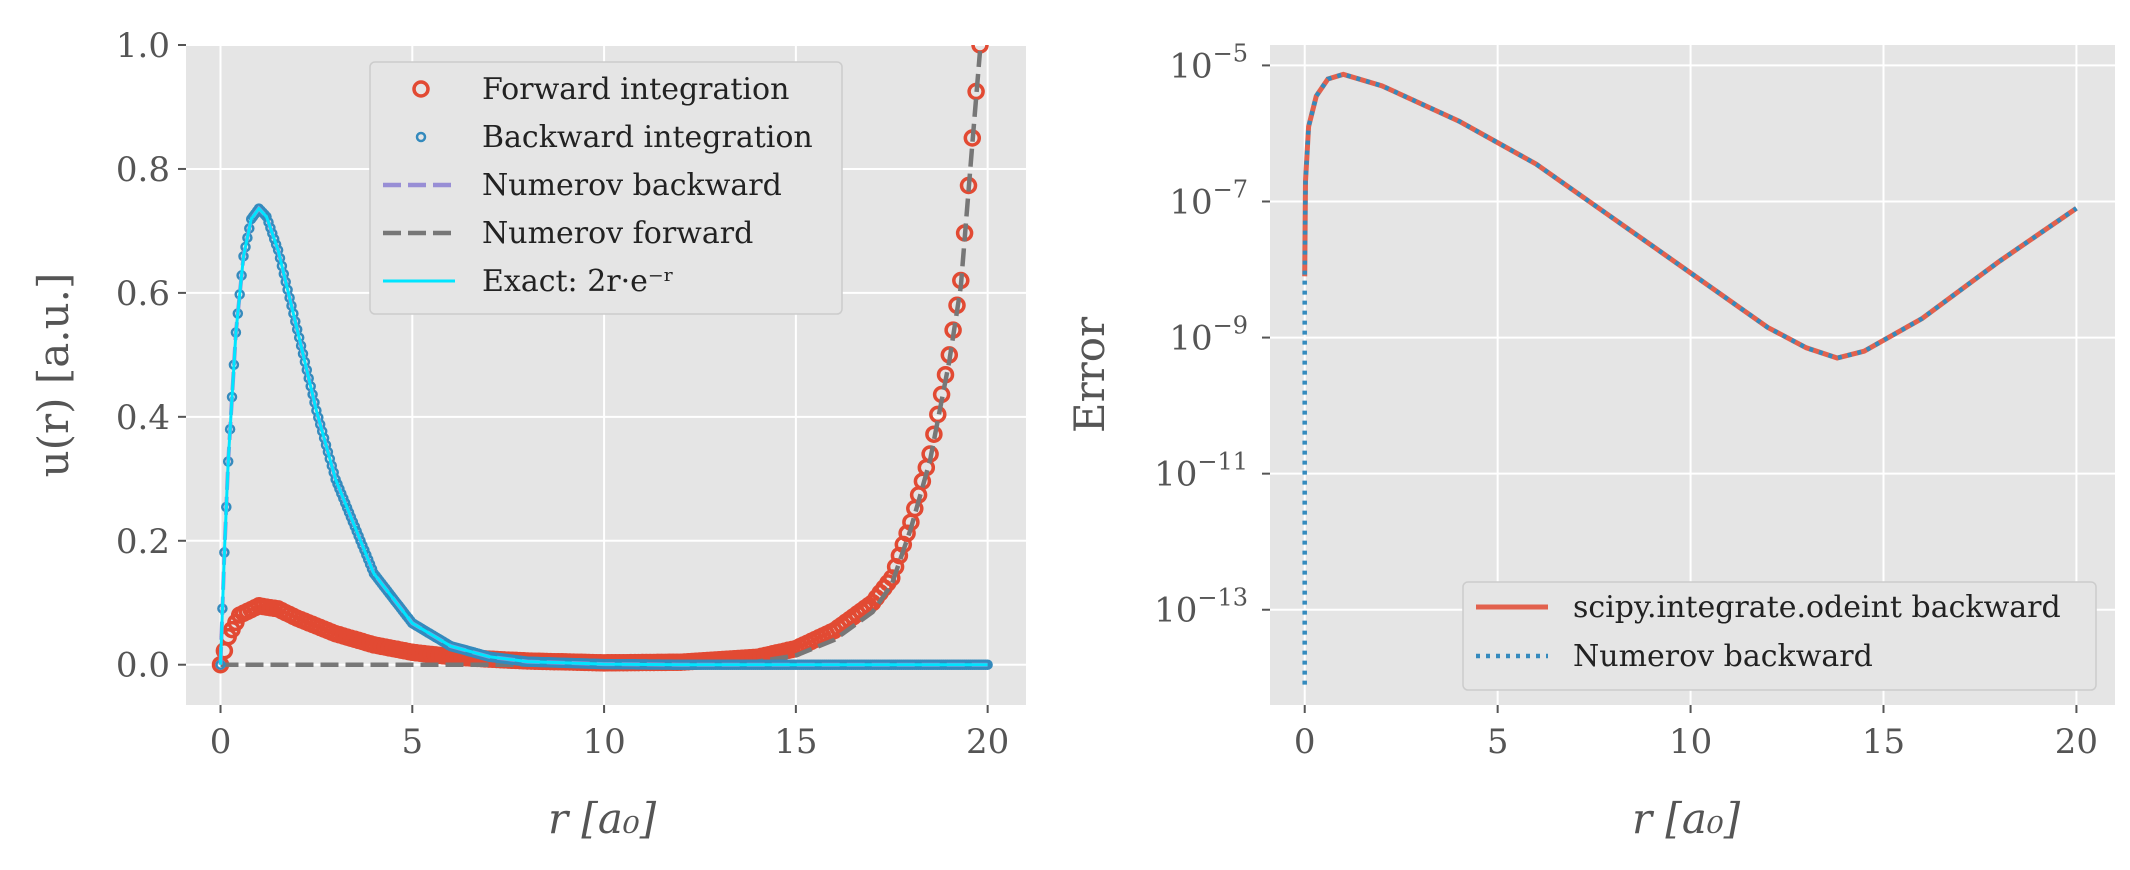 This screenshot has height=870, width=2130. What do you see at coordinates (1208, 198) in the screenshot?
I see `right-y-tick-label: 10⁻⁷` at bounding box center [1208, 198].